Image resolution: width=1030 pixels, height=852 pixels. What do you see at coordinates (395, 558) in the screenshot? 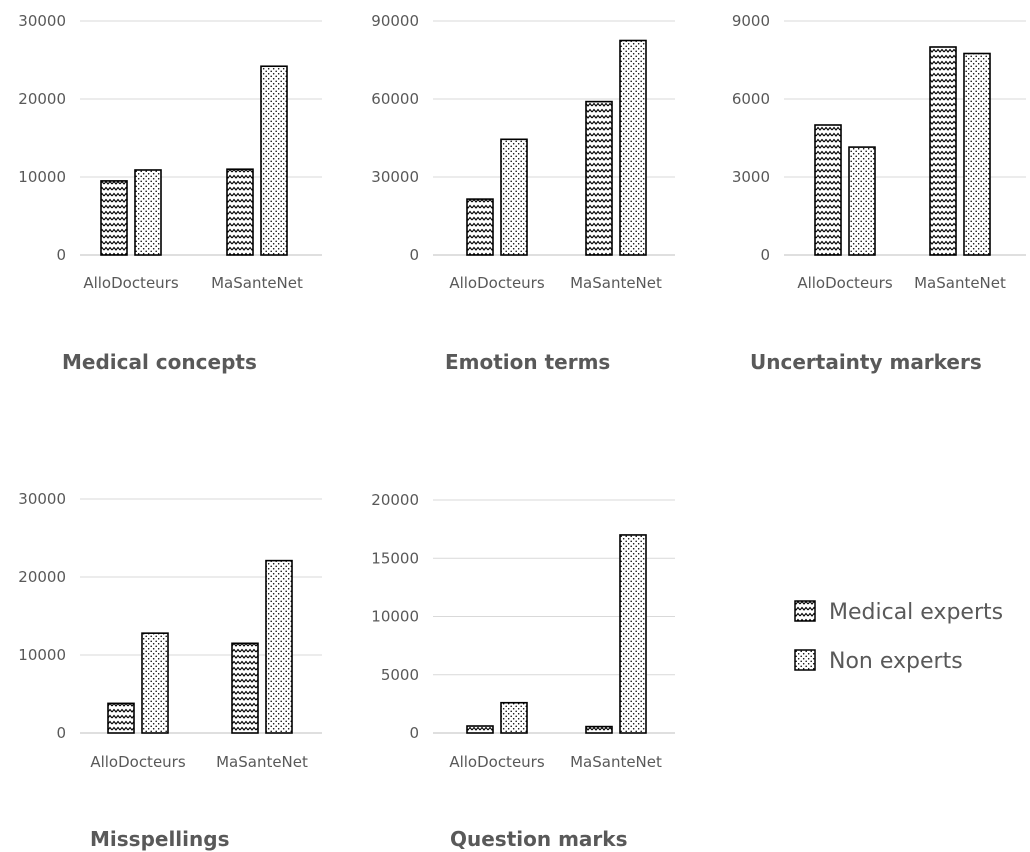
I see `y-tick-label: 15000` at bounding box center [395, 558].